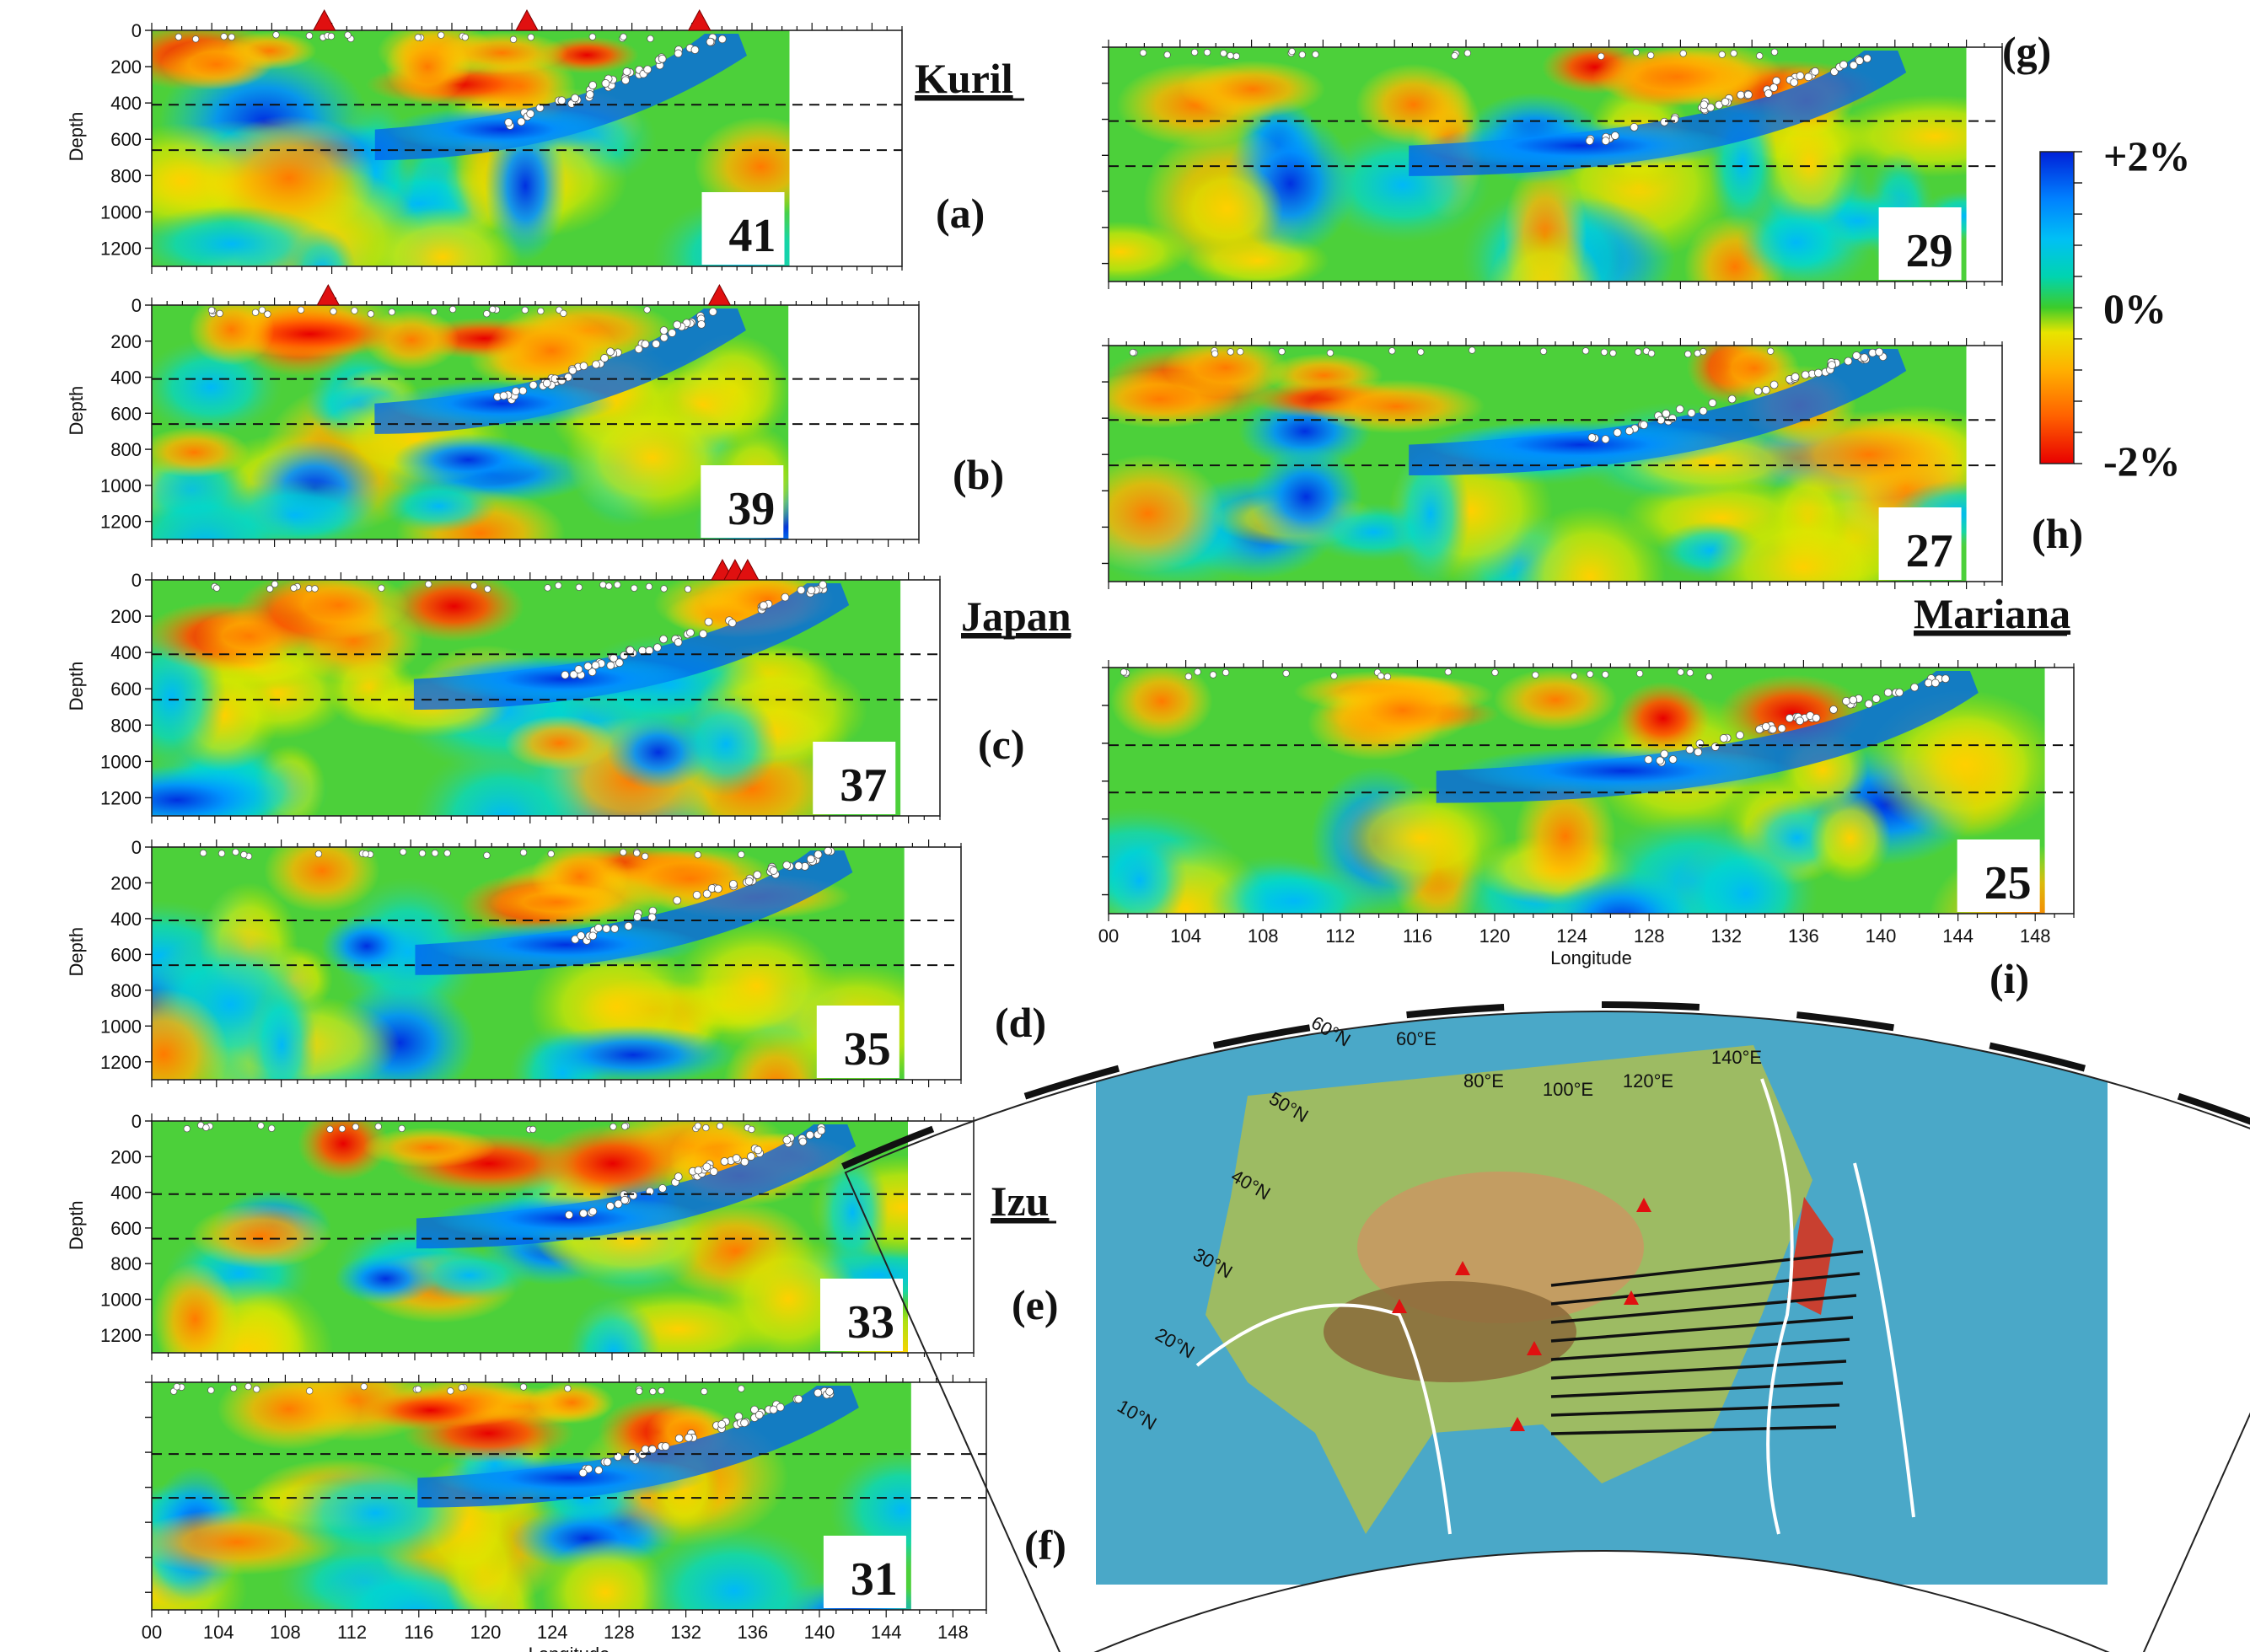  I want to click on longitude-tick-label: 132, so click(1726, 936).